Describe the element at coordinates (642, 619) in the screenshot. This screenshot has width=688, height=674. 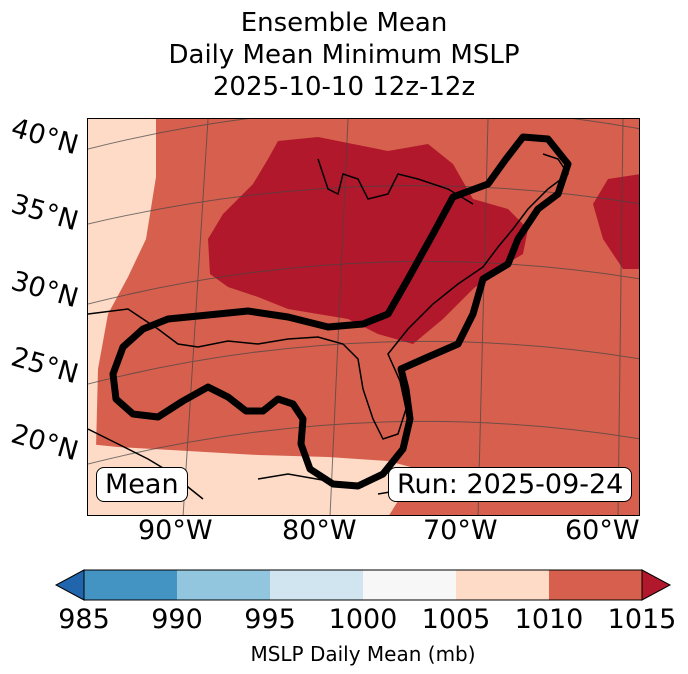
I see `colorbar-tick-1015: 1015` at that location.